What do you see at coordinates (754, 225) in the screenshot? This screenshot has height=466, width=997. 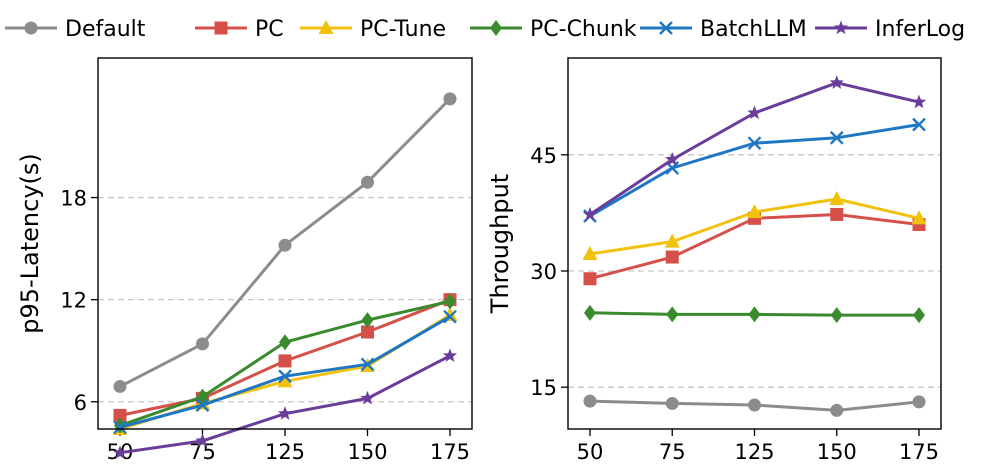 I see `series-pc-tune` at bounding box center [754, 225].